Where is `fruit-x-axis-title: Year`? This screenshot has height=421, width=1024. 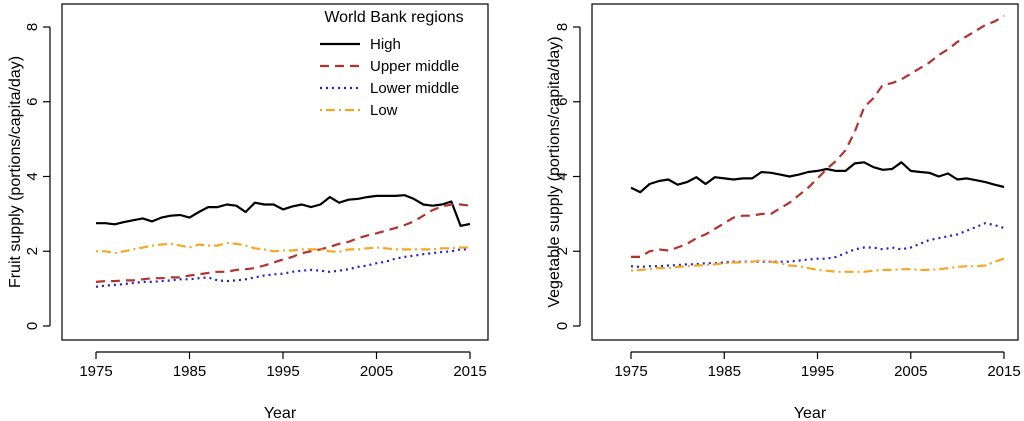
fruit-x-axis-title: Year is located at coordinates (280, 413).